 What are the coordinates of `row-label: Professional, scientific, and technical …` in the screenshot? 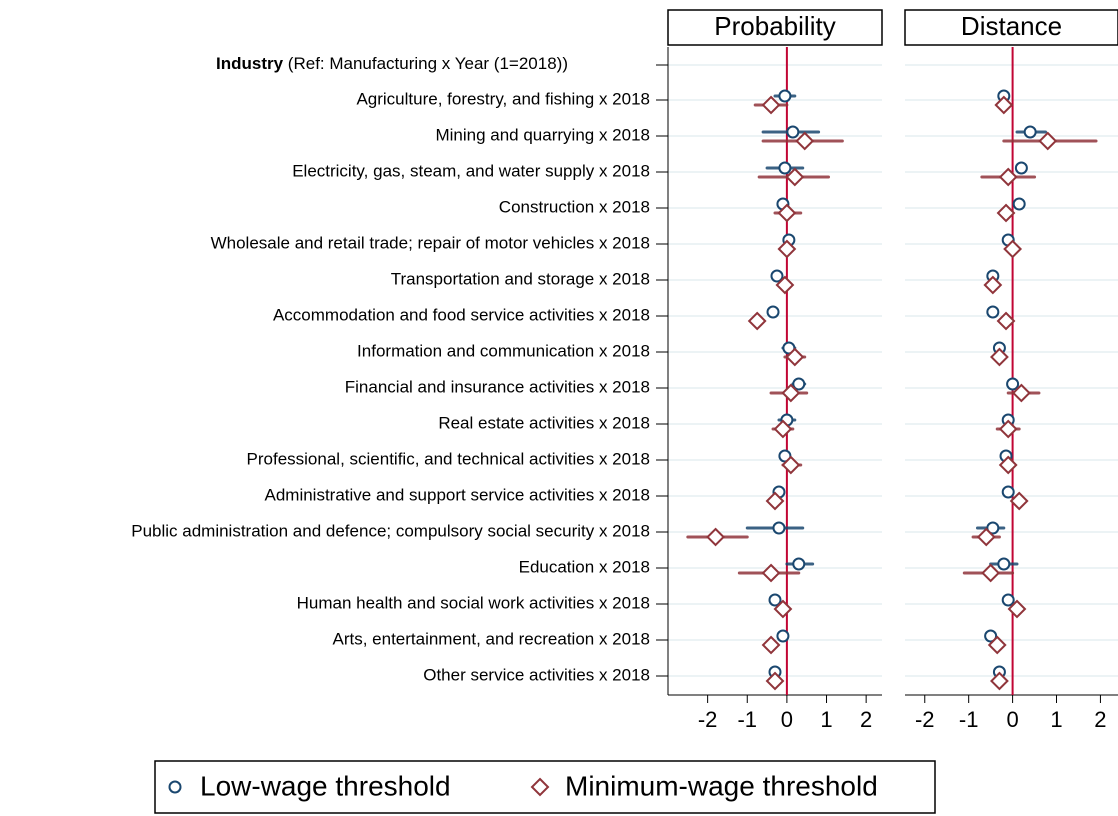 It's located at (448, 458).